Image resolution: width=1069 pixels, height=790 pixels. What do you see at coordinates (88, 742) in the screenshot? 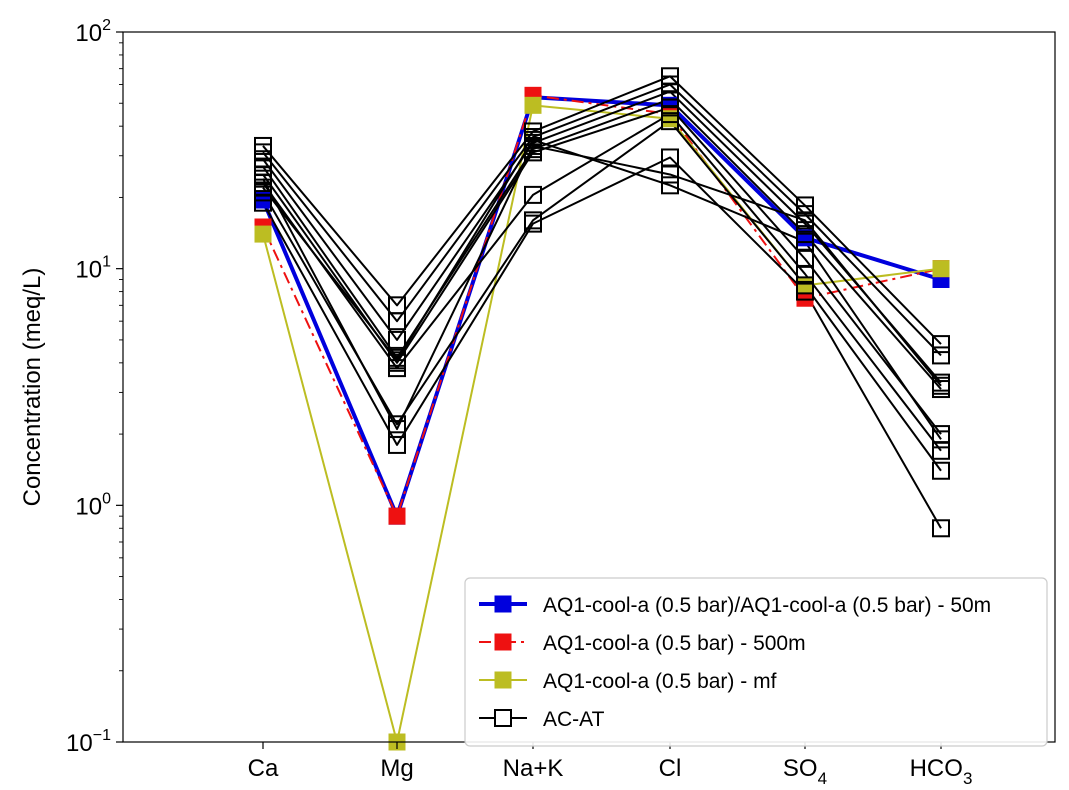
I see `y-tick-label: 10⁻¹` at bounding box center [88, 742].